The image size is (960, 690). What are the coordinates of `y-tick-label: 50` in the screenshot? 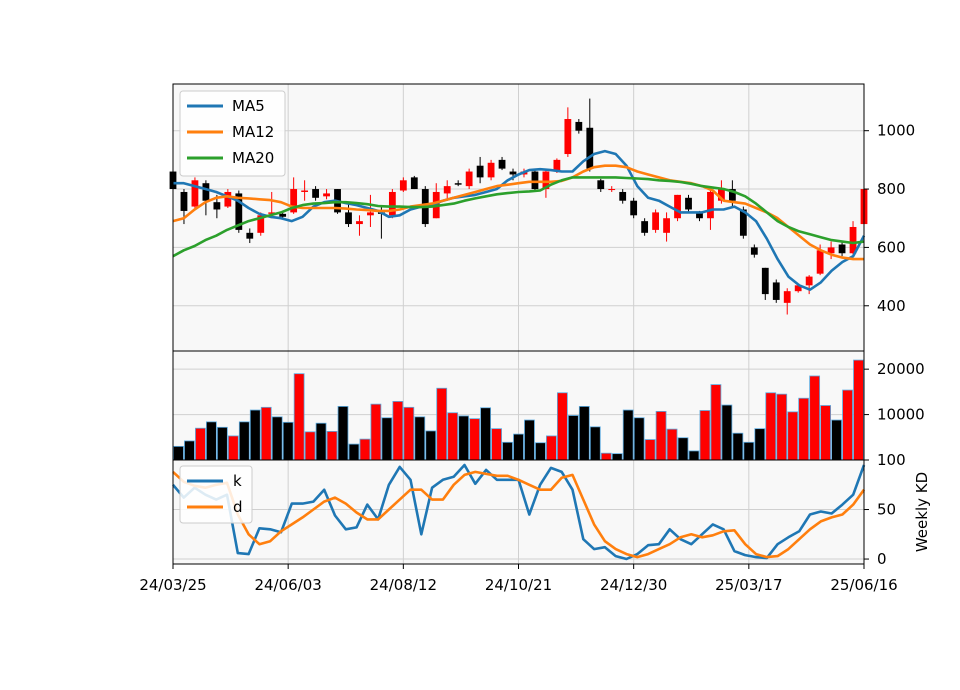 It's located at (886, 510).